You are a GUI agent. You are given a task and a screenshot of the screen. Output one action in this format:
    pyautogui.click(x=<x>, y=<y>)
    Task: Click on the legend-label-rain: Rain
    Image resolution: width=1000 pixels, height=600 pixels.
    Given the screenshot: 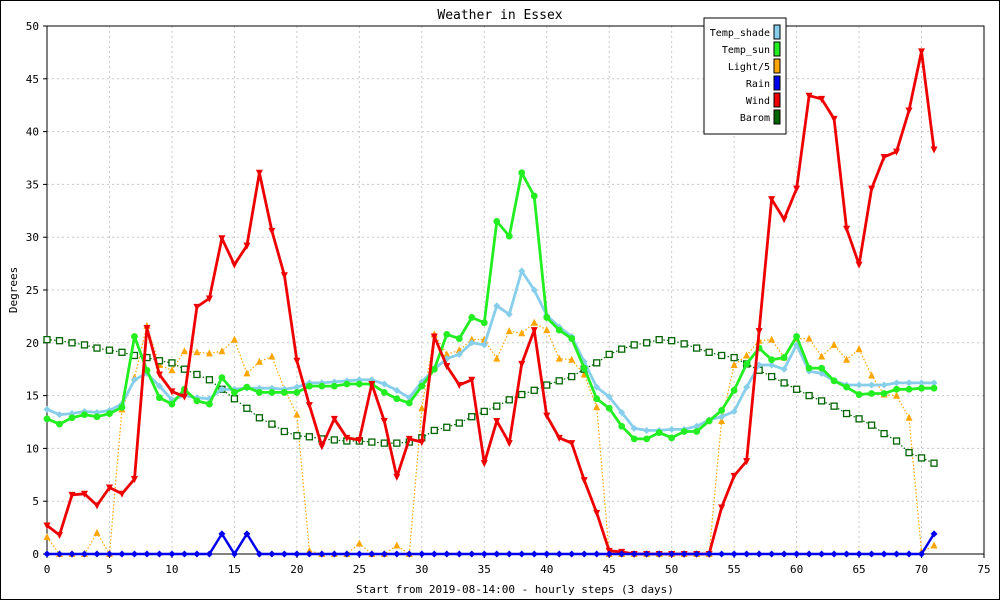 What is the action you would take?
    pyautogui.click(x=758, y=84)
    